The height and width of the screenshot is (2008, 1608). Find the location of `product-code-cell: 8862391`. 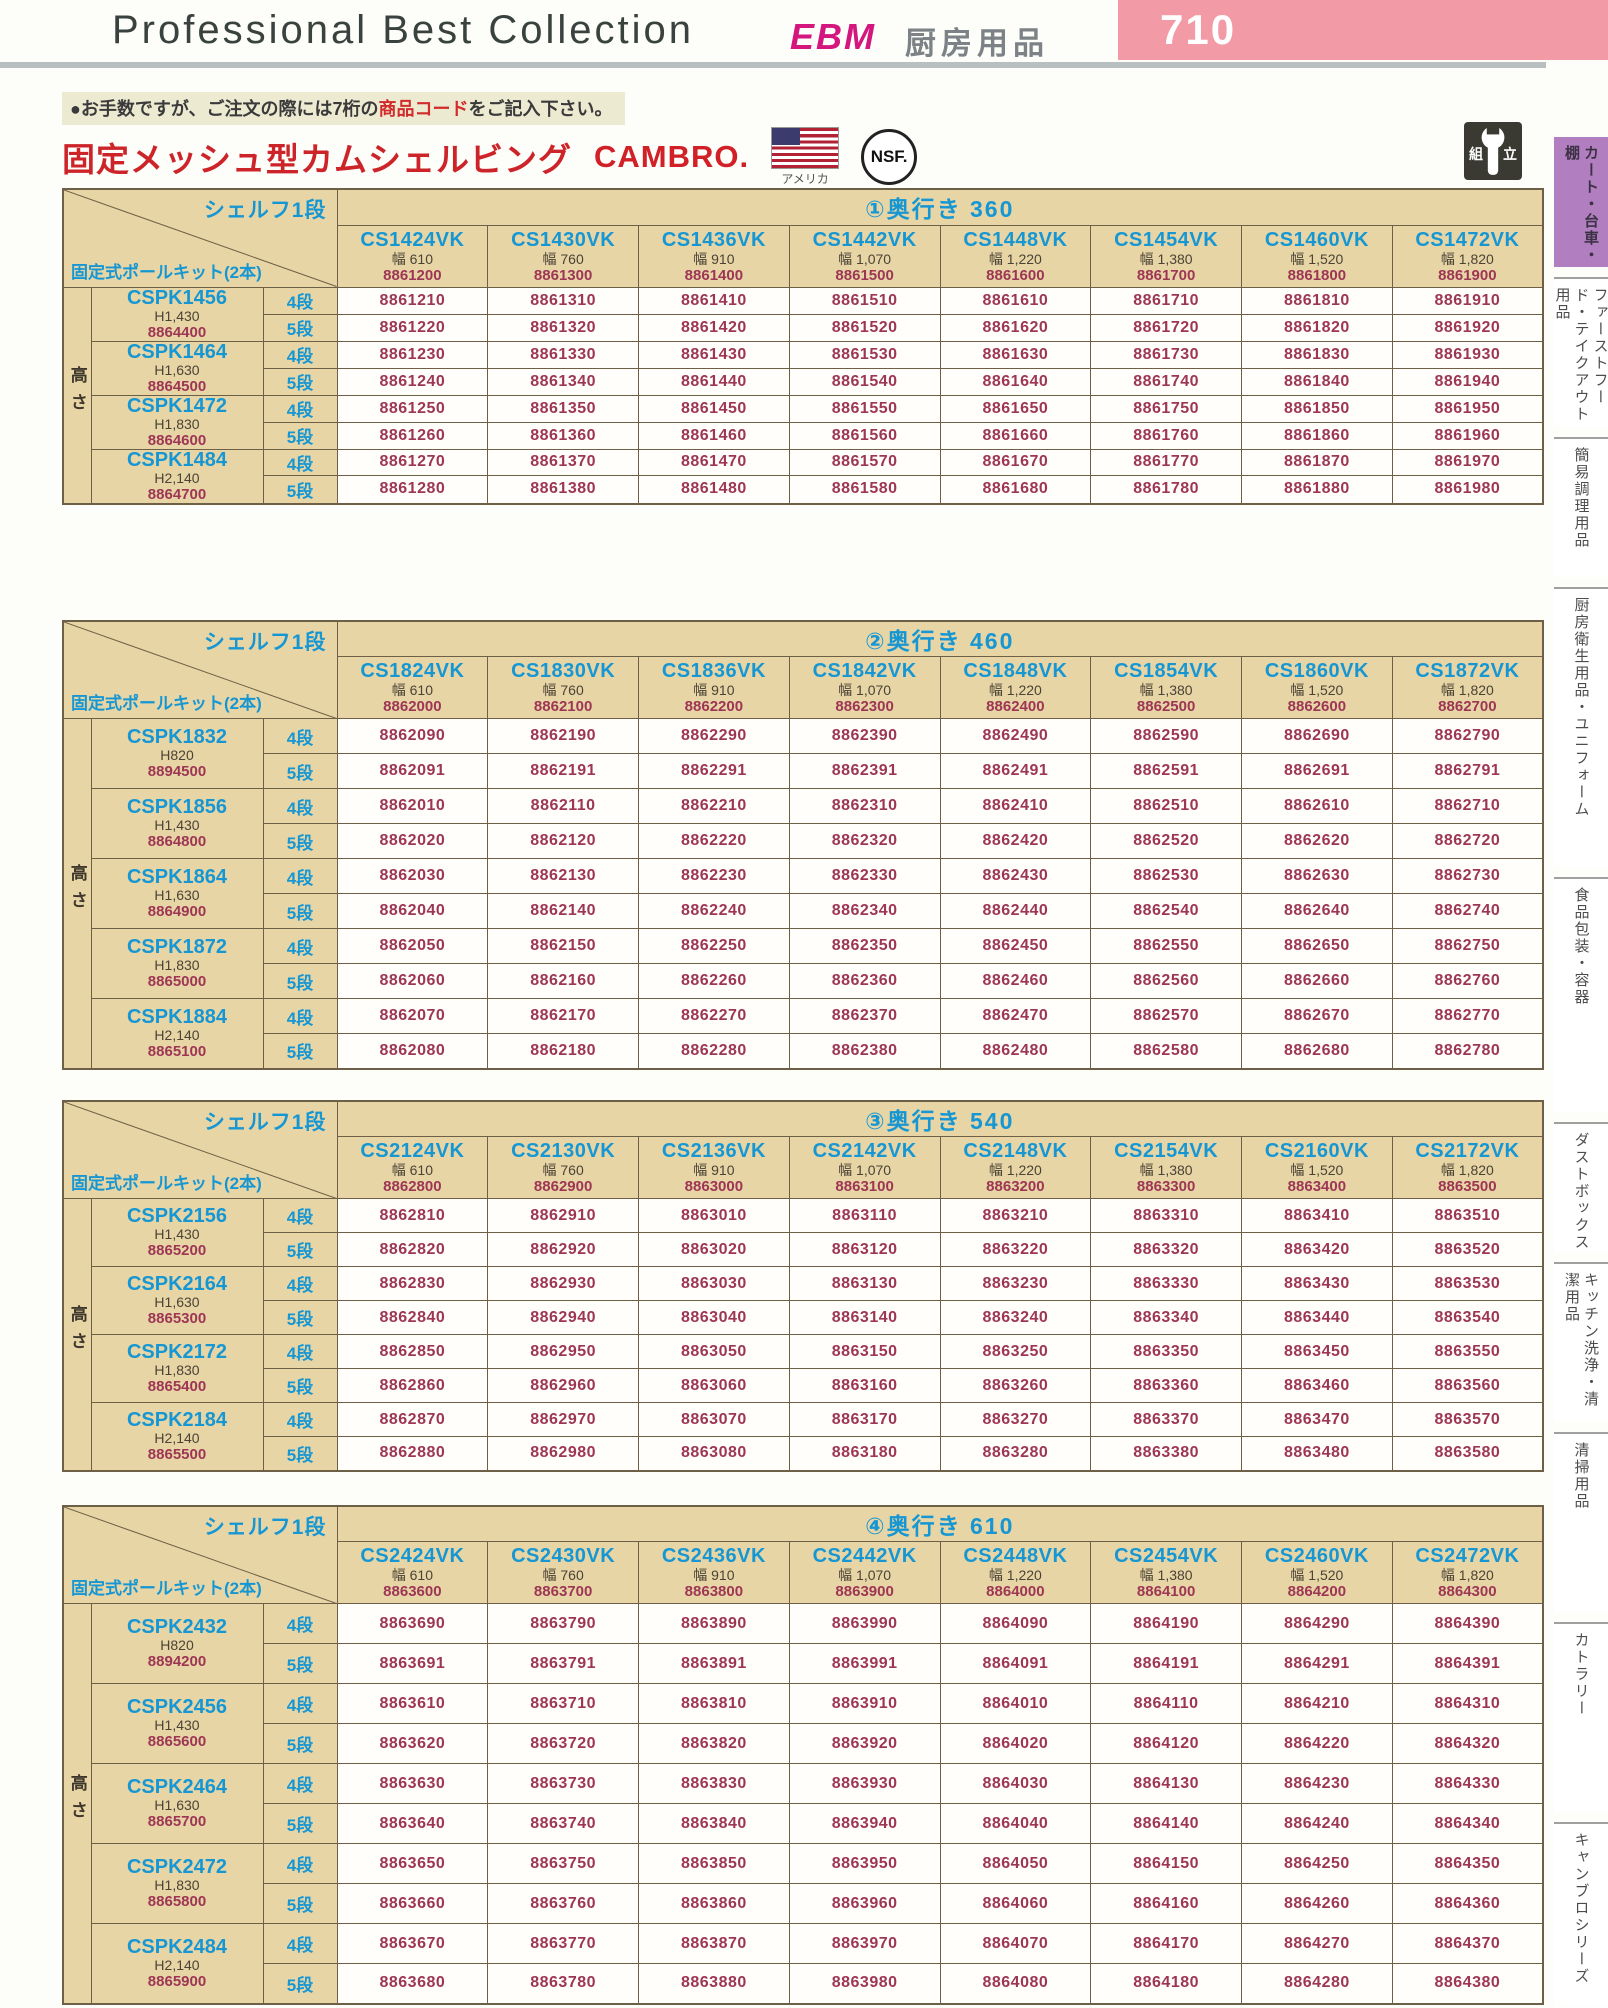

product-code-cell: 8862391 is located at coordinates (864, 771).